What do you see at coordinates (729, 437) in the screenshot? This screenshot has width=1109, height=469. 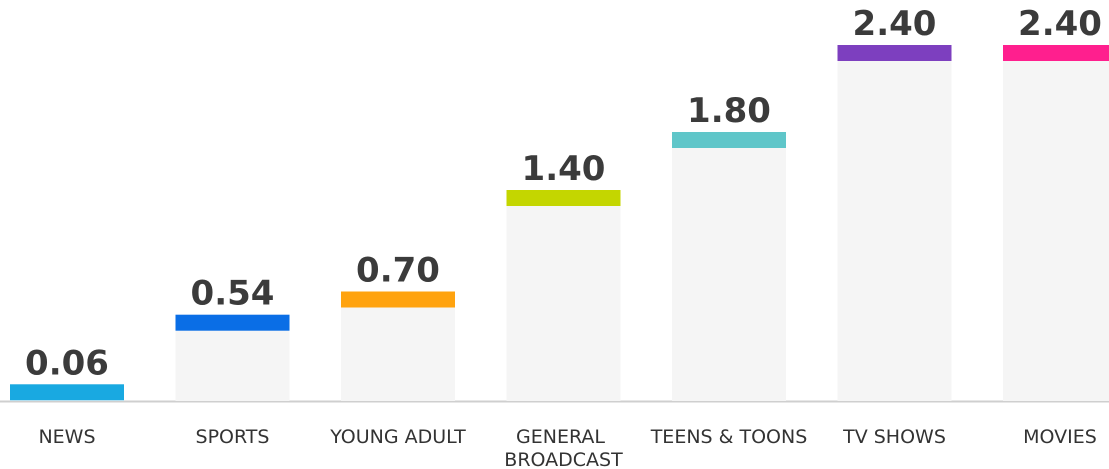 I see `category-label: TEENS & TOONS` at bounding box center [729, 437].